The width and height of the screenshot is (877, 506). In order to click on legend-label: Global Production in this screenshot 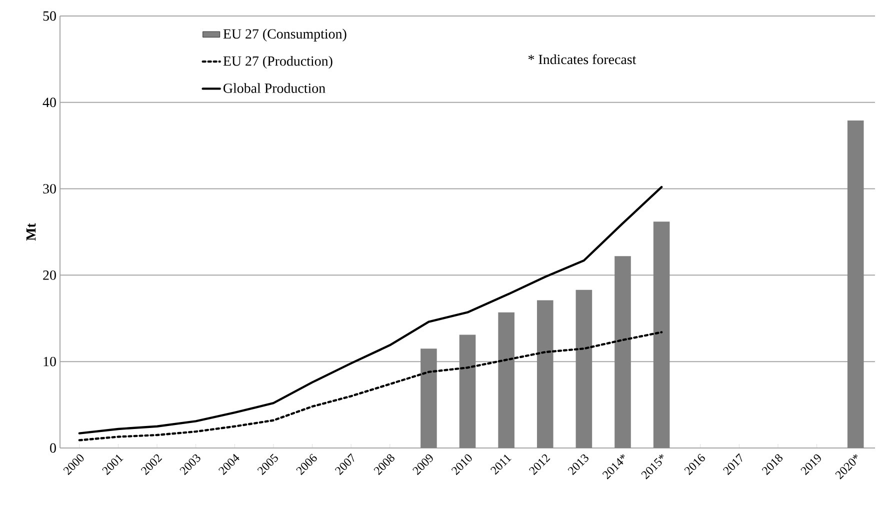, I will do `click(275, 88)`.